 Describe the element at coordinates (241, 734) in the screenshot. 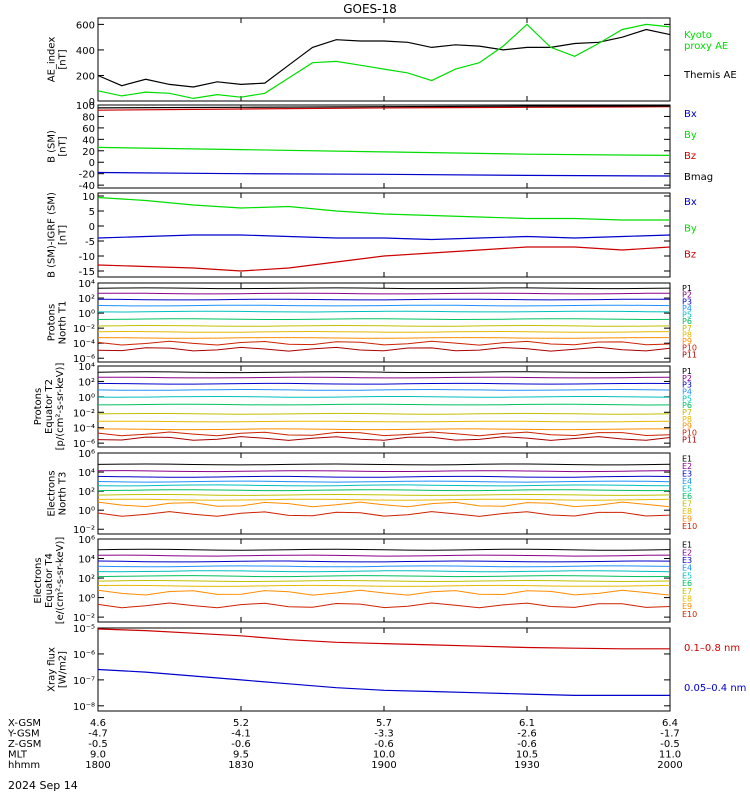

I see `footer-value: -4.1` at that location.